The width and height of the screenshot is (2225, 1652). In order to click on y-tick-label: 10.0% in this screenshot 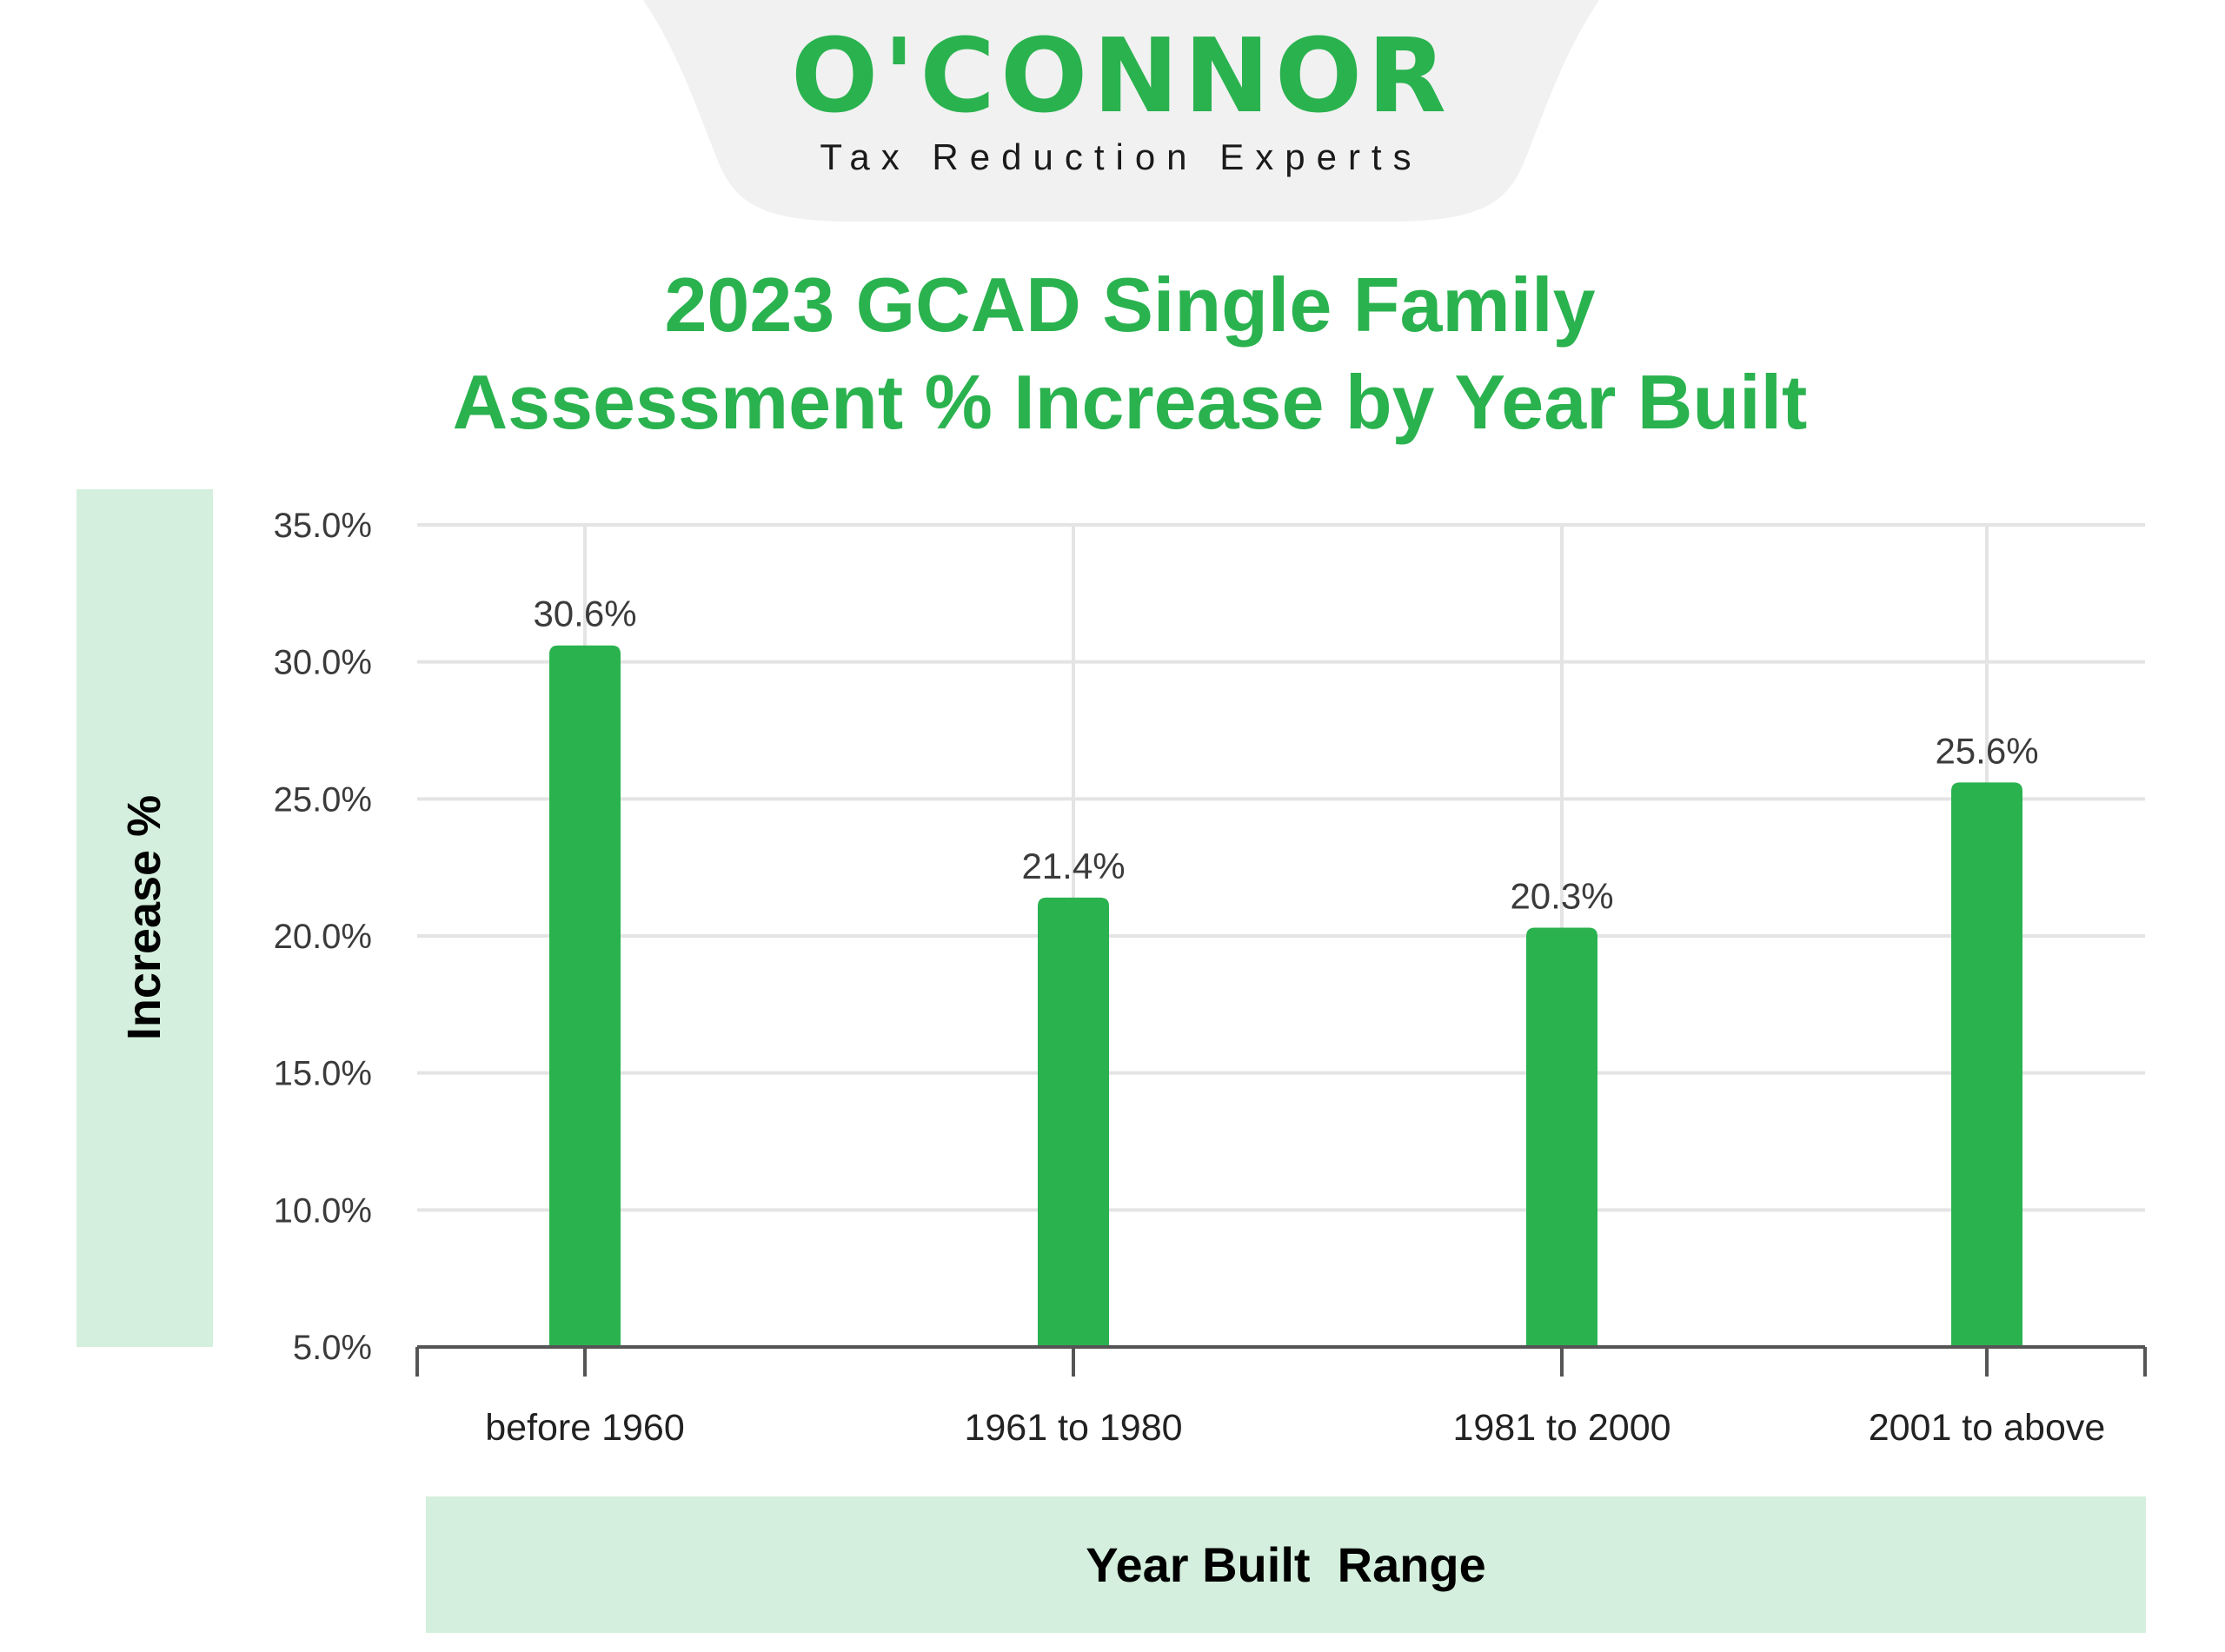, I will do `click(323, 1210)`.